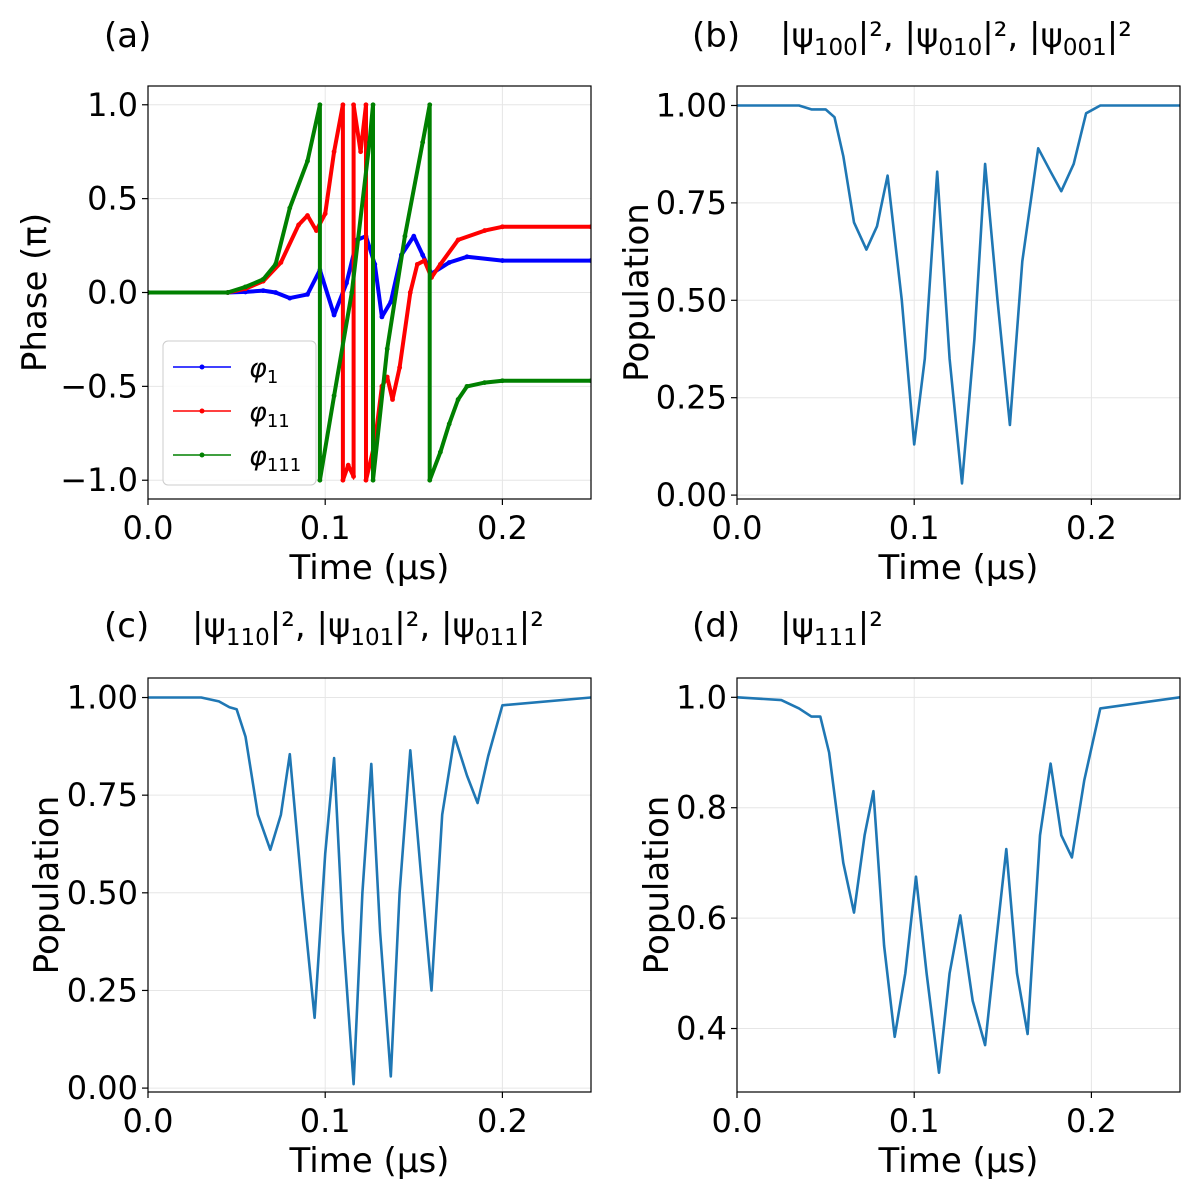 The height and width of the screenshot is (1189, 1189). I want to click on y-axis-label: Phase (π), so click(35, 292).